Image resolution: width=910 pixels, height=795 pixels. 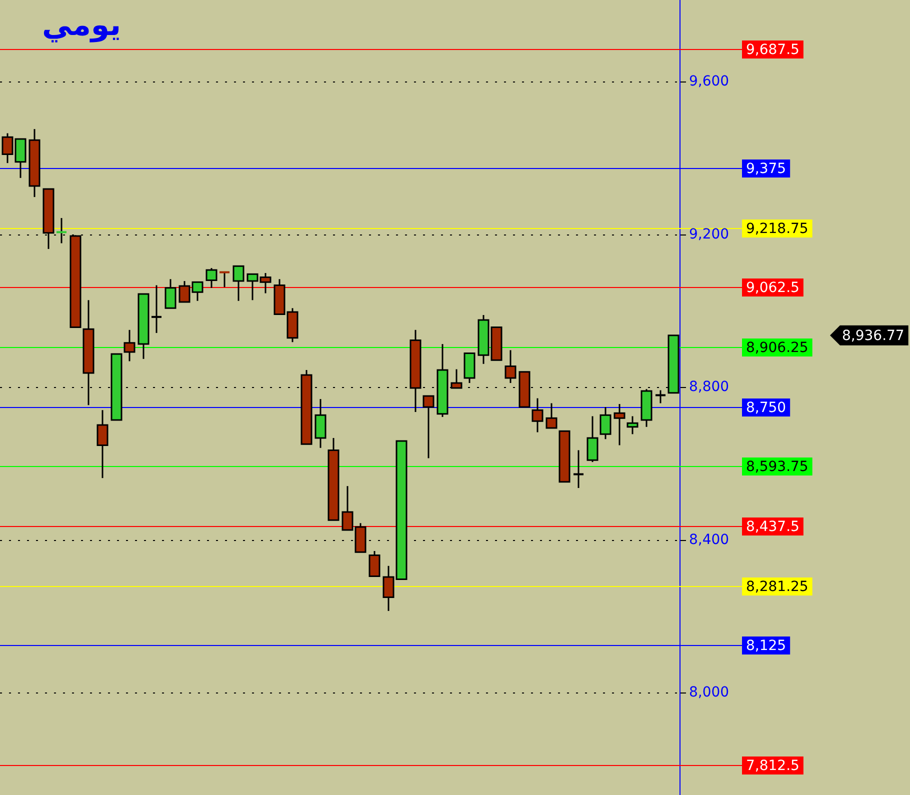 What do you see at coordinates (766, 169) in the screenshot?
I see `ref-line-label: 9,375` at bounding box center [766, 169].